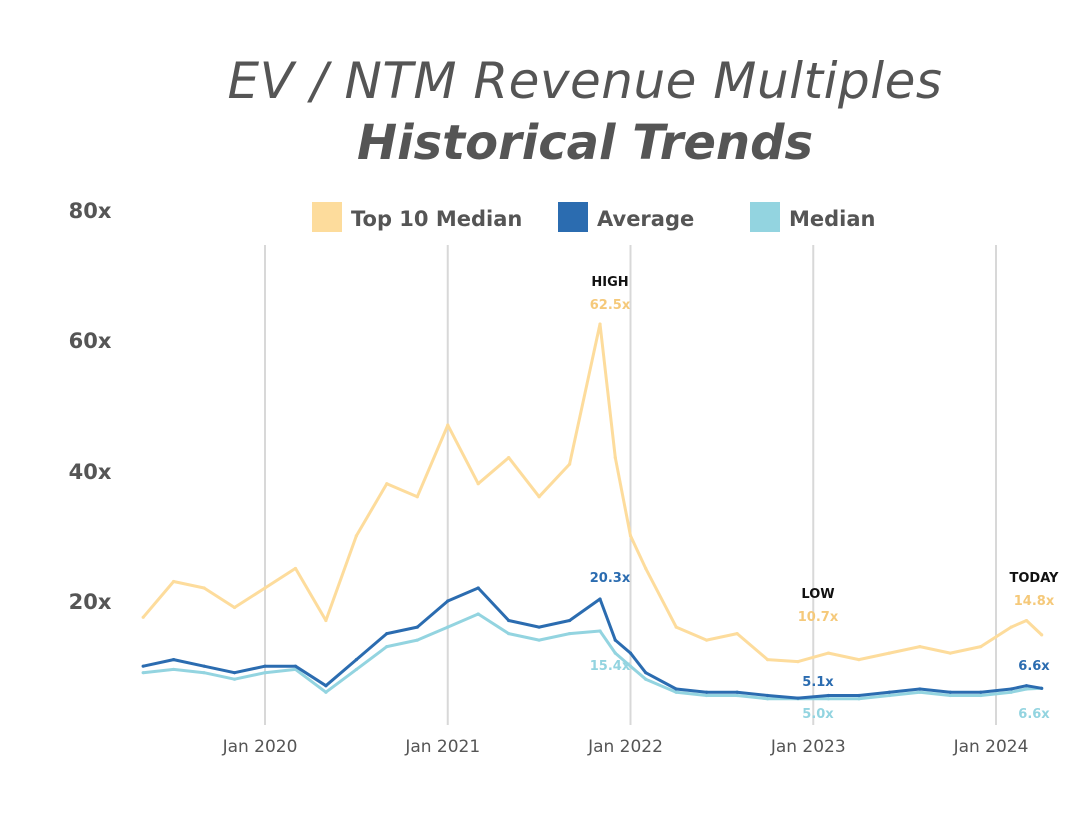  I want to click on x-tick-label: Jan 2021, so click(442, 747).